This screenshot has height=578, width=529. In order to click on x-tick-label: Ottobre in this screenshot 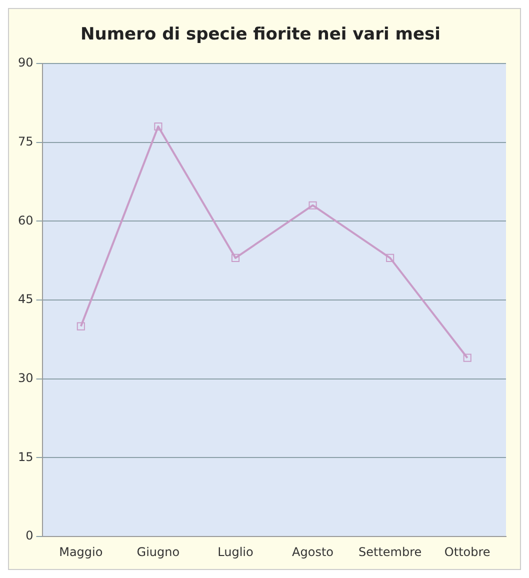, I will do `click(467, 551)`.